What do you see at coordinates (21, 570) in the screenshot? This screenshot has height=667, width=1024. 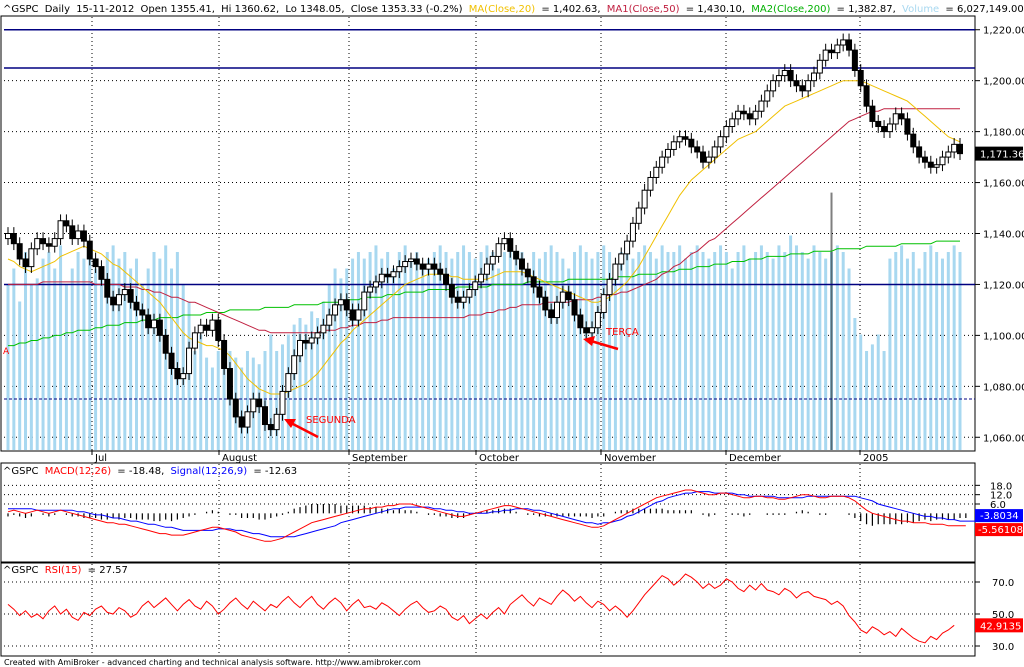 I see `rsi-header-symbol: ^GSPC` at bounding box center [21, 570].